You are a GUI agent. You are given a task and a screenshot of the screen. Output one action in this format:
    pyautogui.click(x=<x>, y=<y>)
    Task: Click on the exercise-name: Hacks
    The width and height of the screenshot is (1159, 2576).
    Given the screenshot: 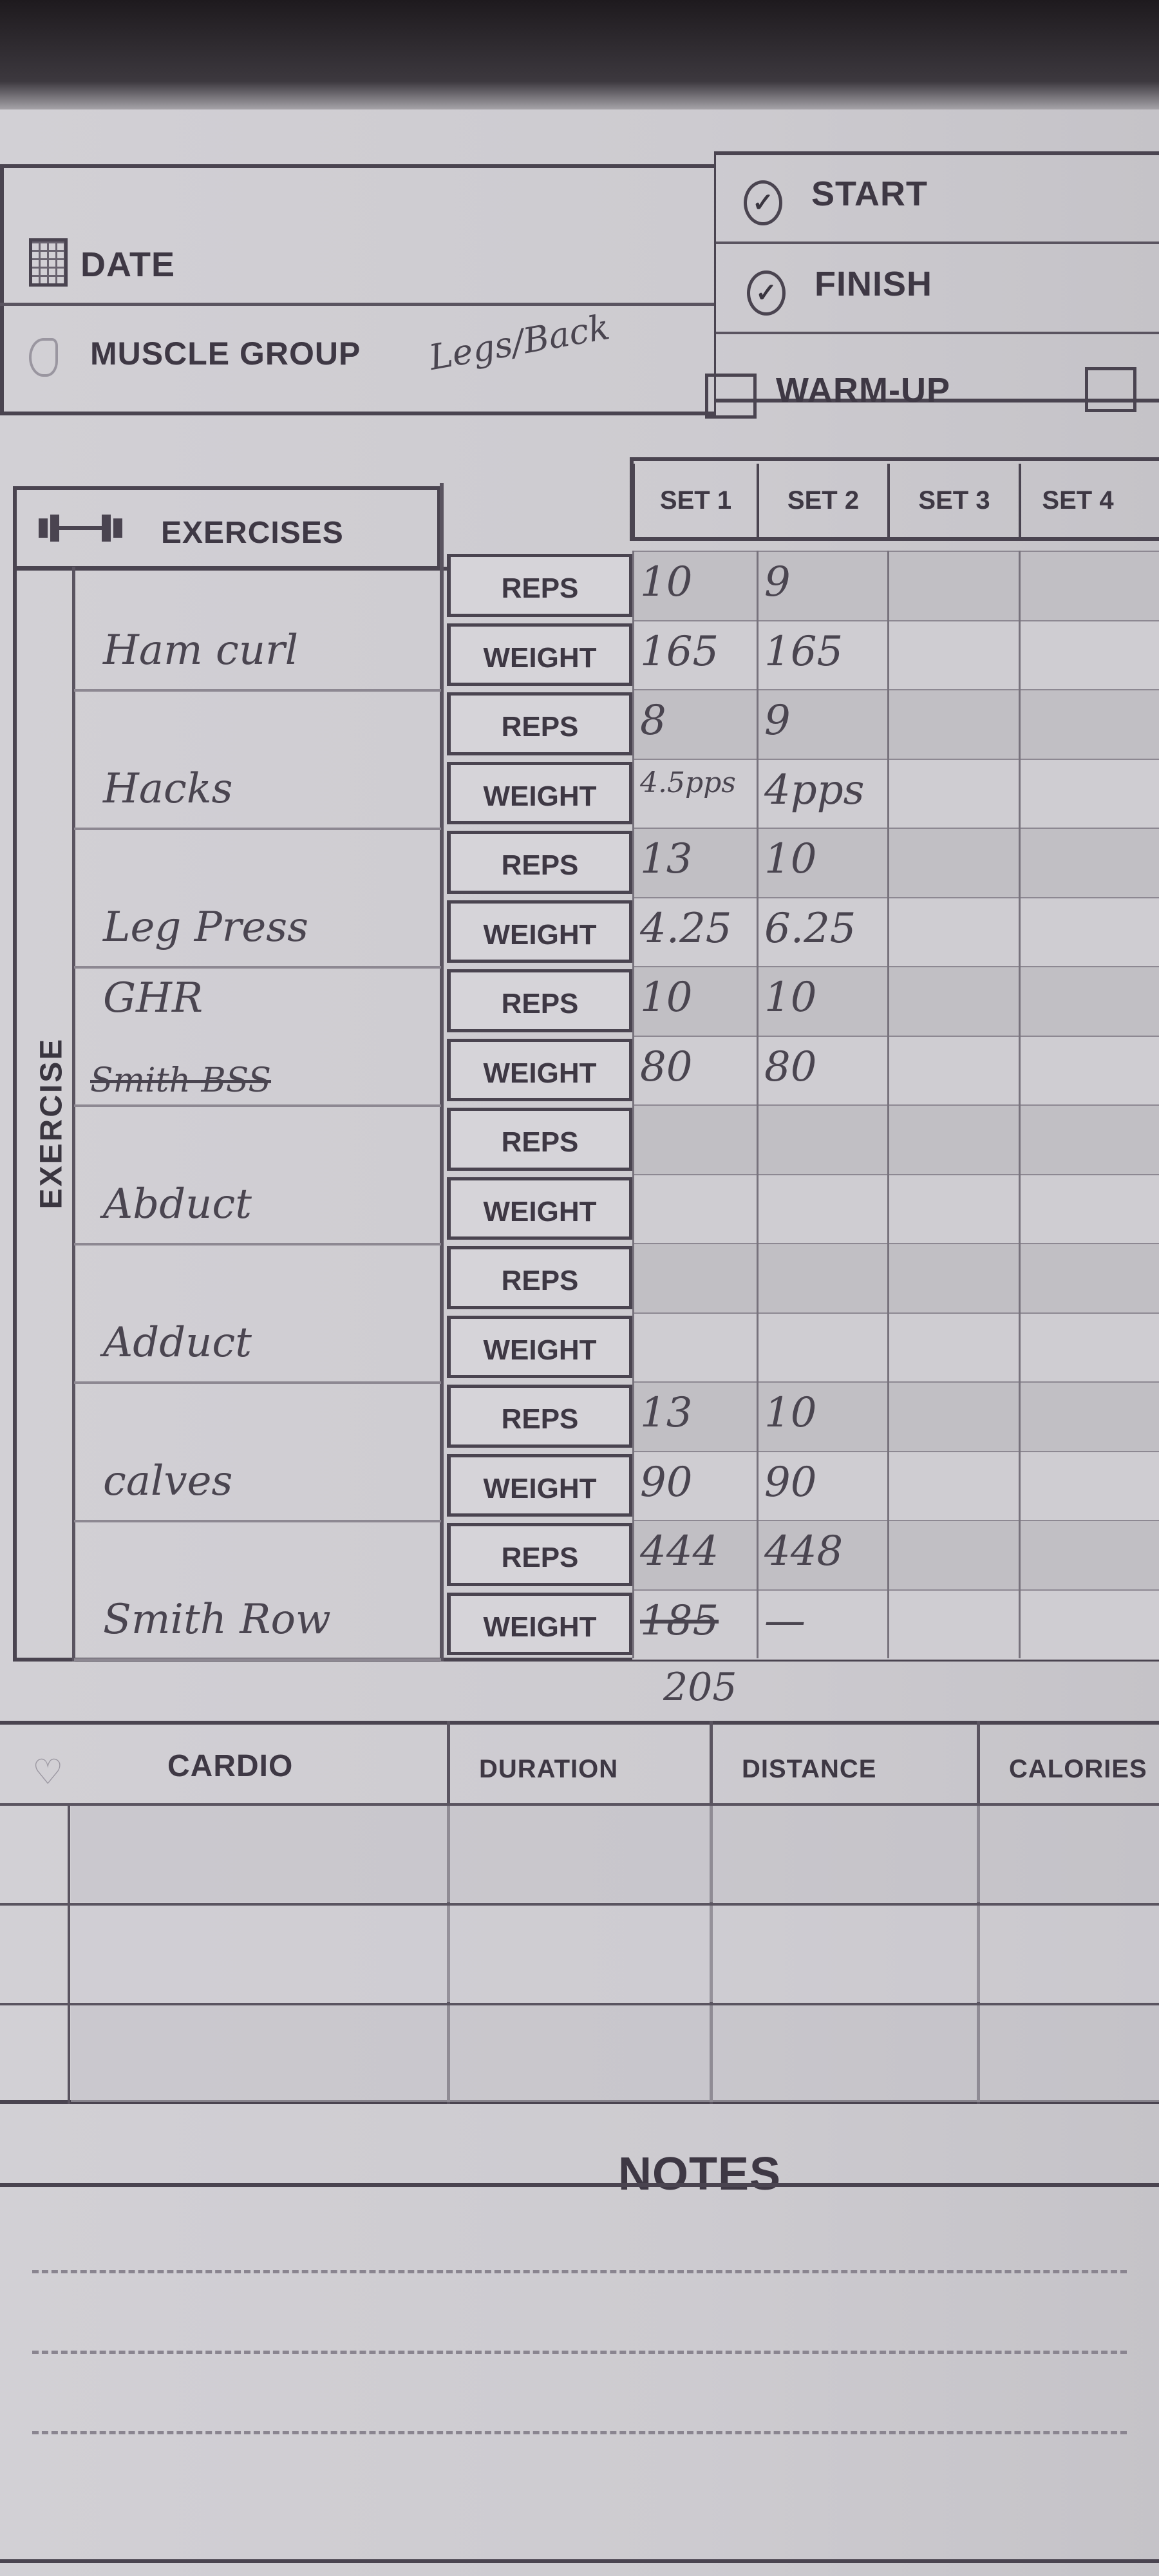 What is the action you would take?
    pyautogui.click(x=168, y=788)
    